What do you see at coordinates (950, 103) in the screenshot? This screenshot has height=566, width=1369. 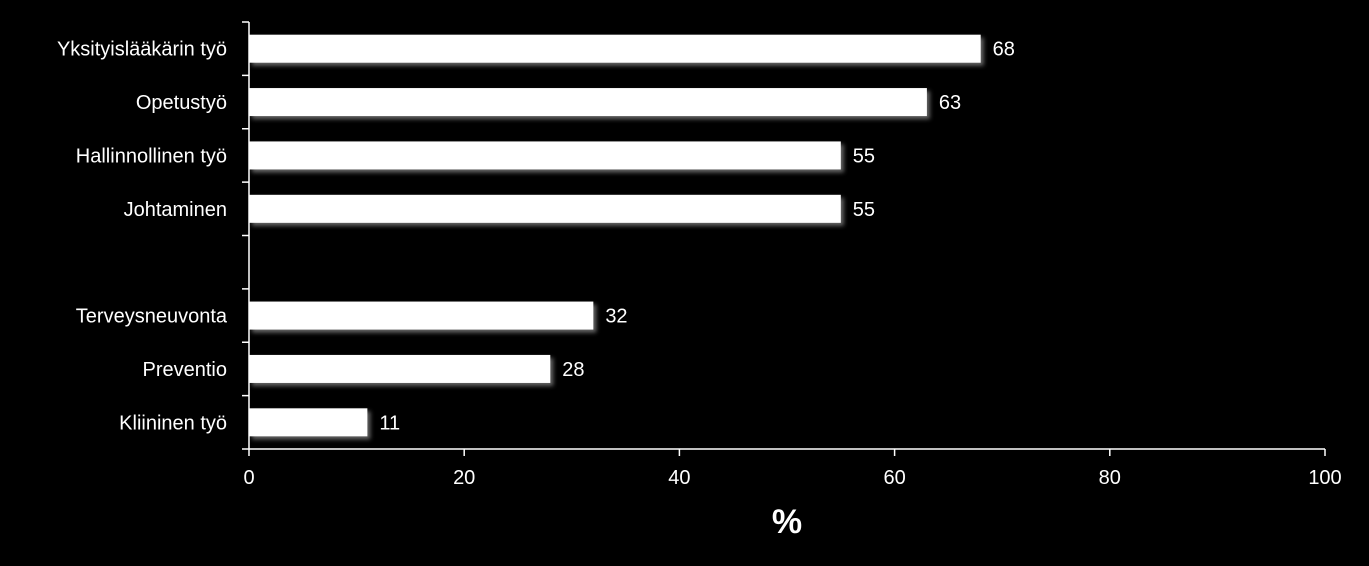 I see `data-label: 63` at bounding box center [950, 103].